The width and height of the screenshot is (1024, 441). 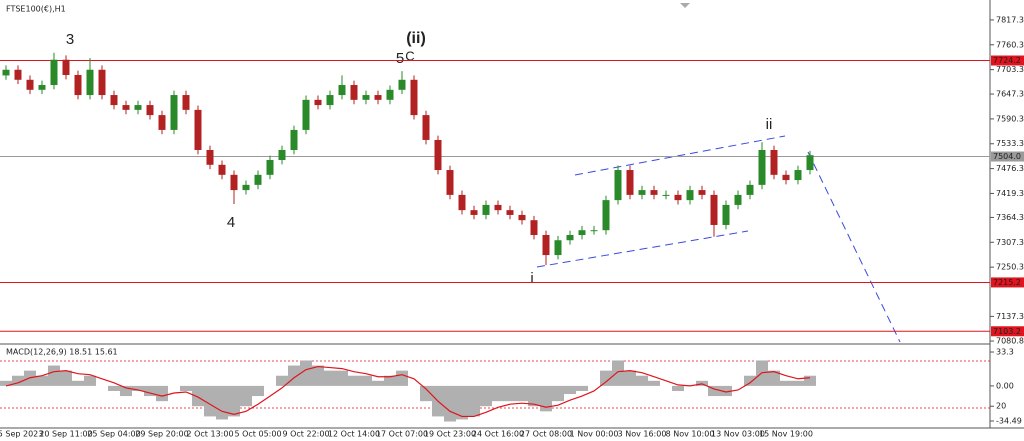 What do you see at coordinates (1005, 385) in the screenshot?
I see `y-tick-label: 0.00` at bounding box center [1005, 385].